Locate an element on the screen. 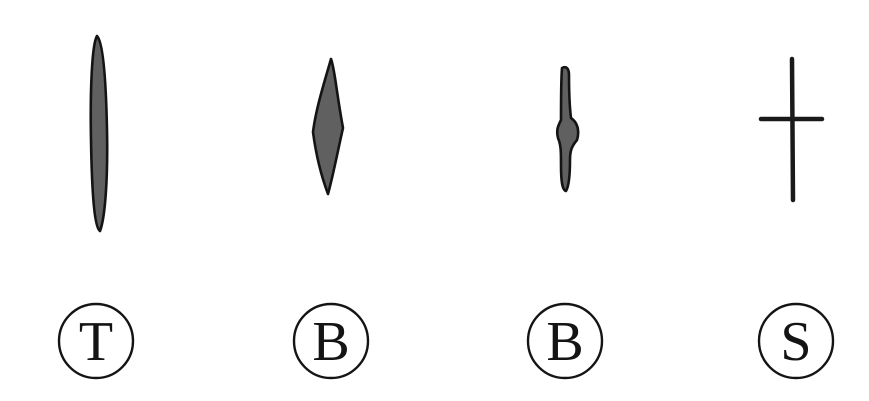  long-spindle-shape is located at coordinates (99, 133).